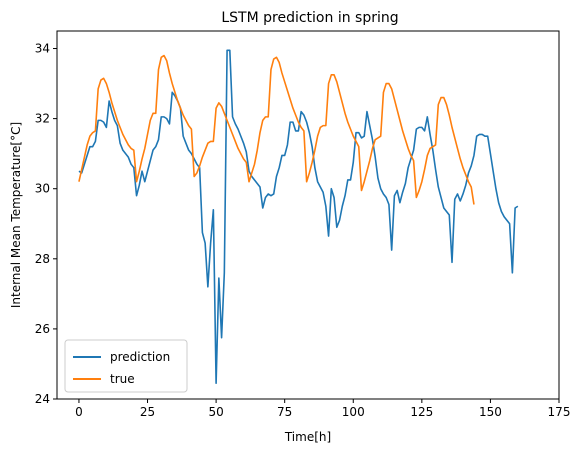 The height and width of the screenshot is (453, 575). Describe the element at coordinates (140, 357) in the screenshot. I see `legend-label-prediction: prediction` at that location.